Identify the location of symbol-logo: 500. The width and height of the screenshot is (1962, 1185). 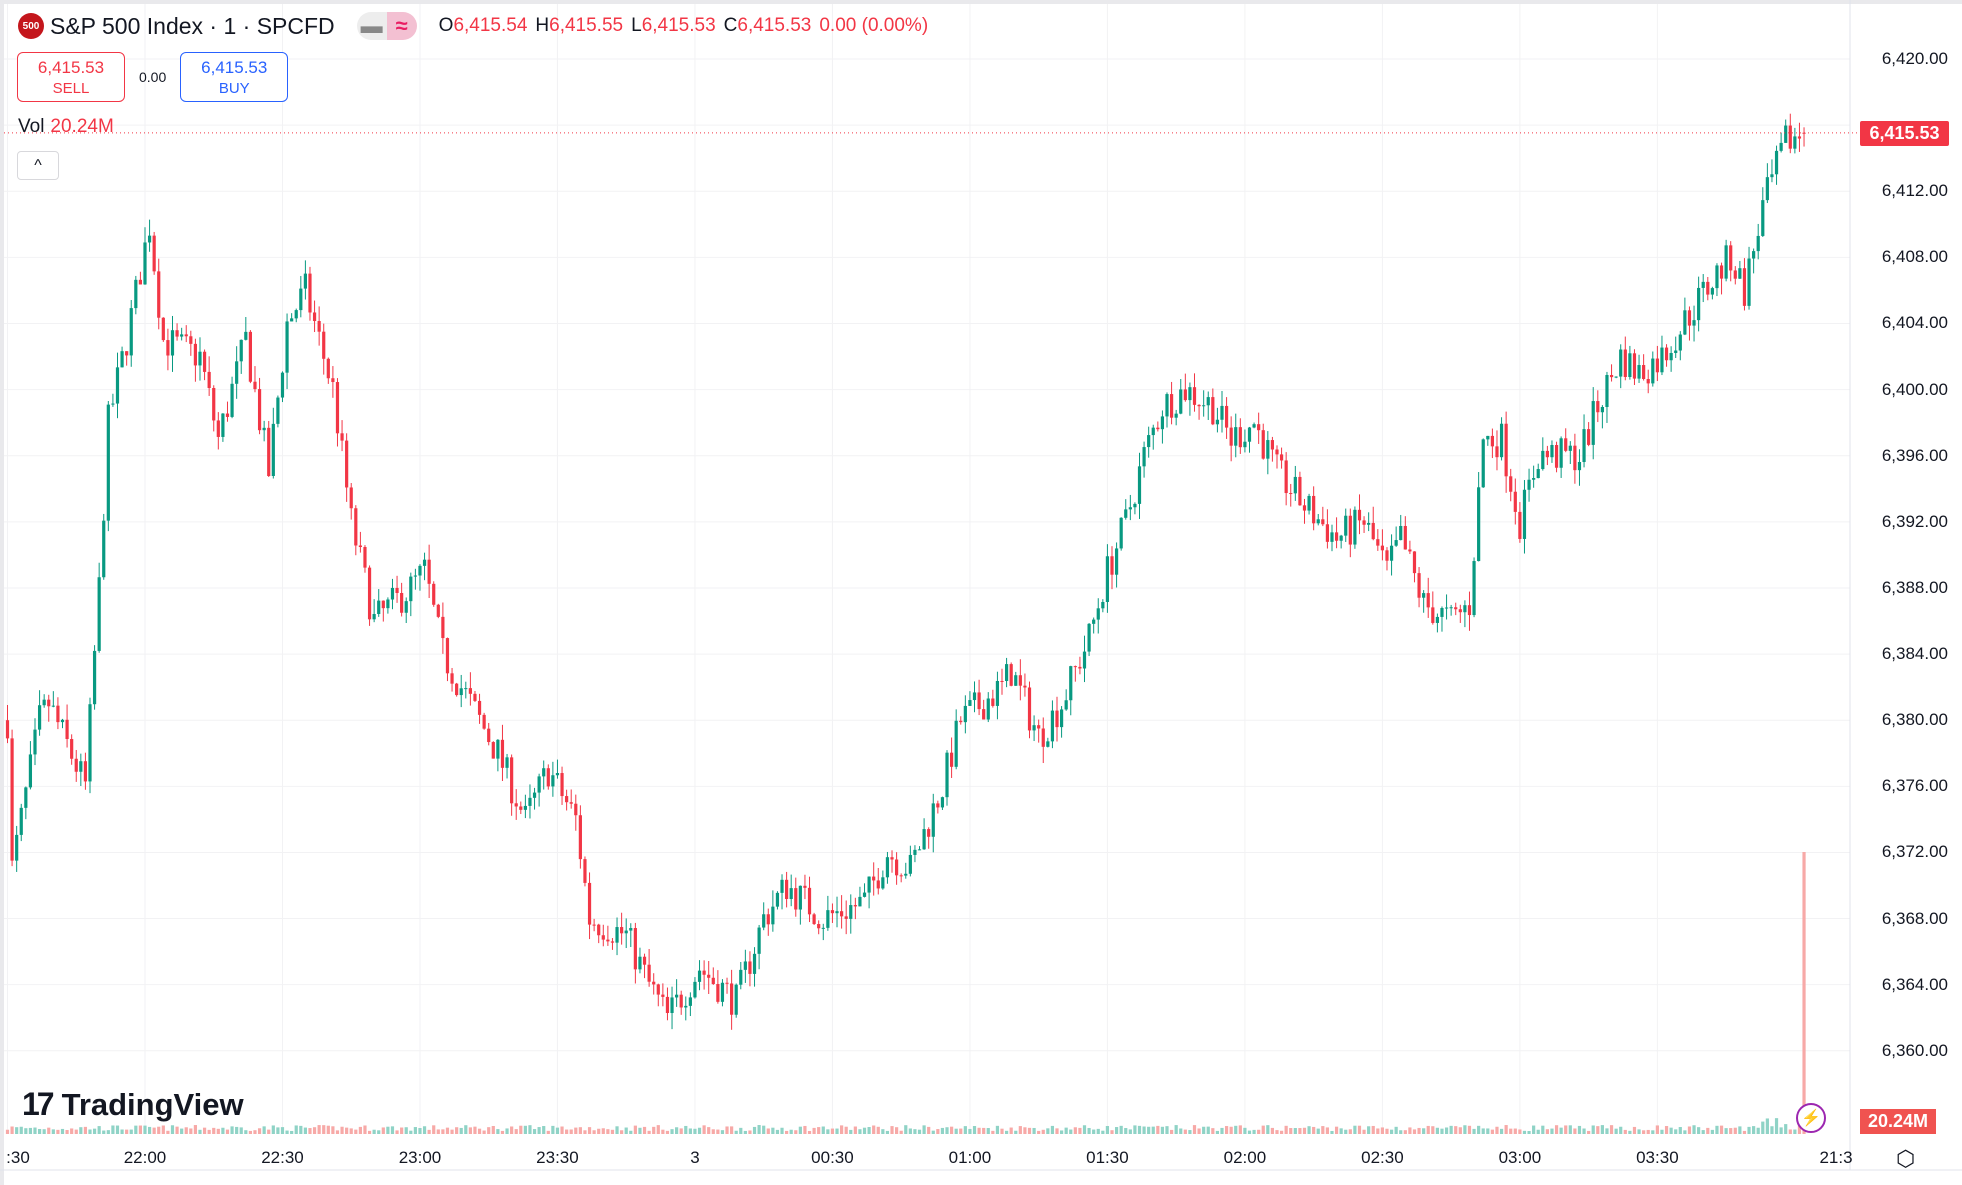
(31, 26).